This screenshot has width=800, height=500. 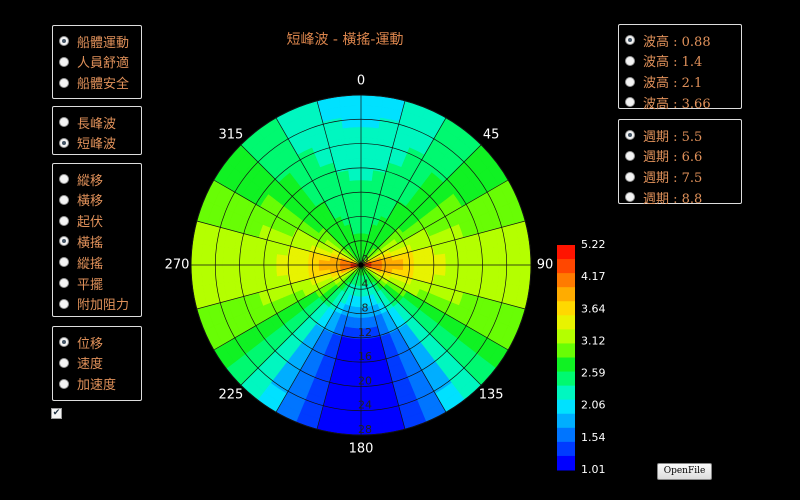 I want to click on colorbar-label: 1.54, so click(x=593, y=437).